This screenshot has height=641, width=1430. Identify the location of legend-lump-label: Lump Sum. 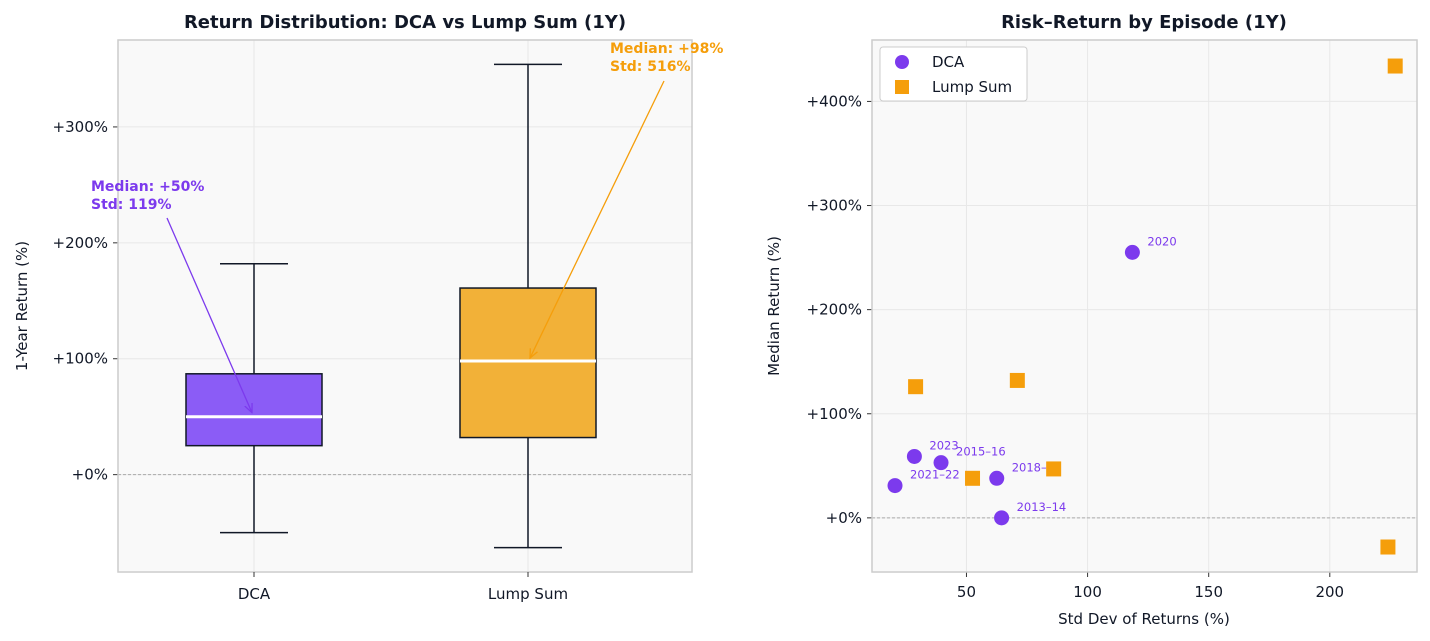
(972, 87).